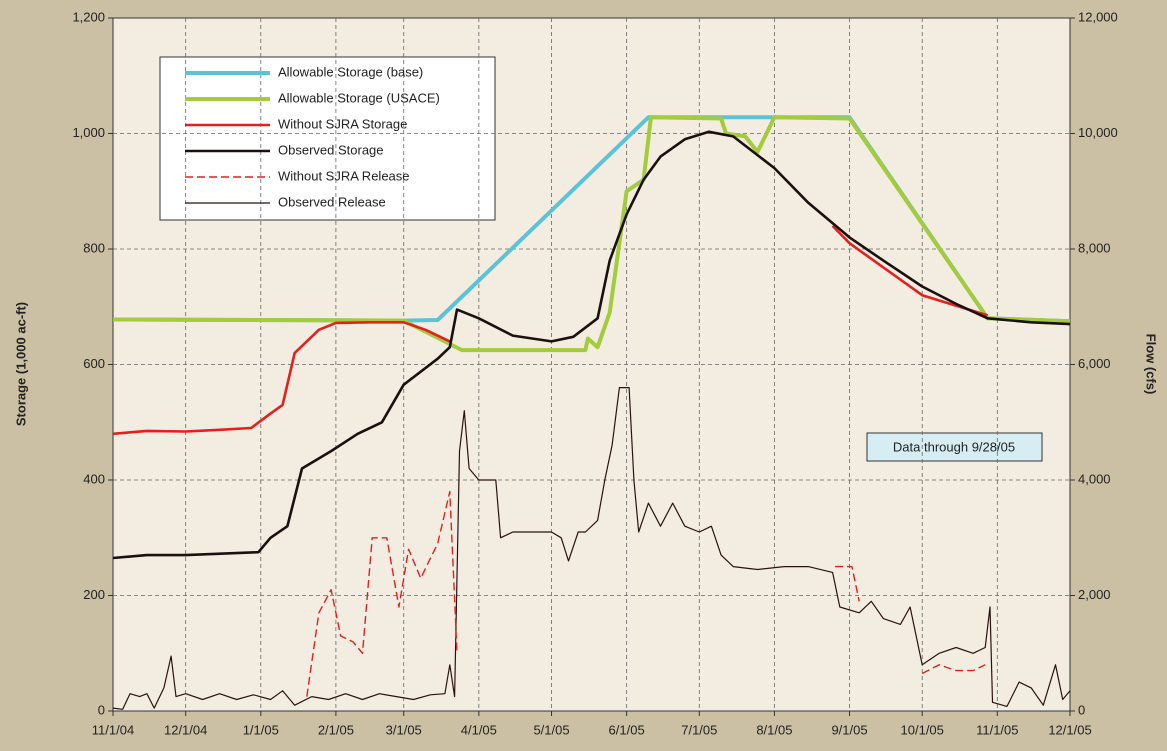 The height and width of the screenshot is (751, 1167). I want to click on x-tick-label: 4/1/05, so click(479, 729).